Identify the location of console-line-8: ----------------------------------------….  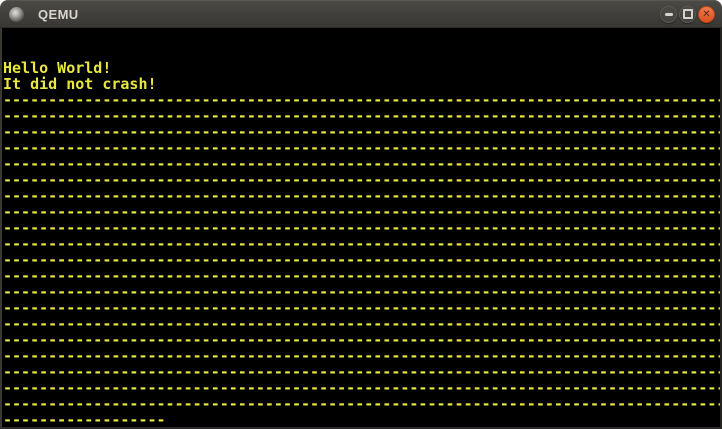
(361, 164).